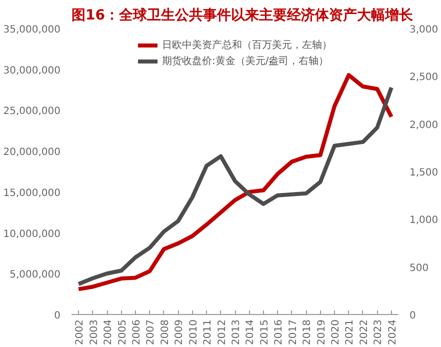 This screenshot has width=441, height=347. Describe the element at coordinates (243, 15) in the screenshot. I see `chart-title: 图16：全球卫生公共事件以来主要经济体资产大幅增长` at that location.